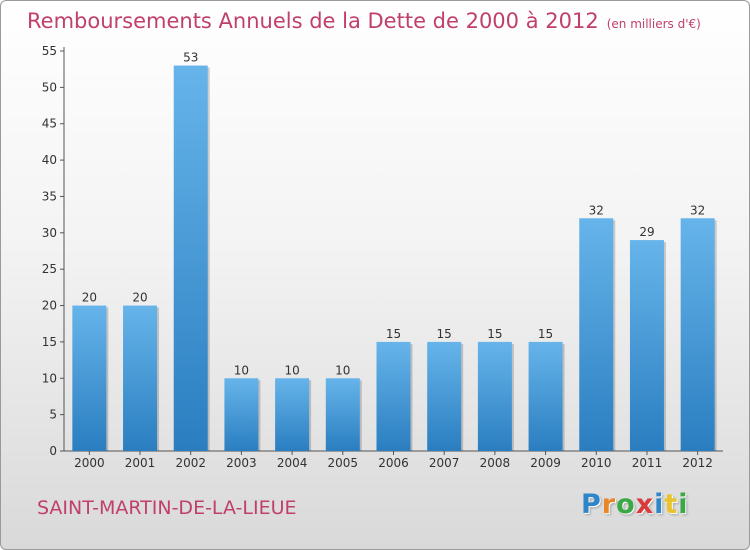 This screenshot has width=750, height=550. I want to click on logo-letter: x, so click(645, 504).